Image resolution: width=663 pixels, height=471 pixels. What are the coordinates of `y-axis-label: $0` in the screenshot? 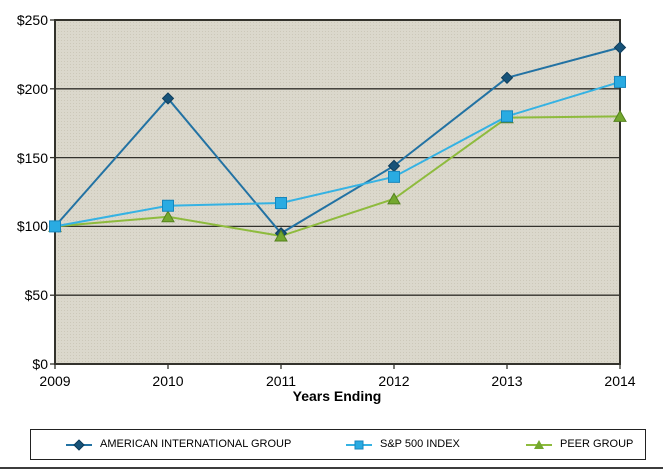 It's located at (40, 364).